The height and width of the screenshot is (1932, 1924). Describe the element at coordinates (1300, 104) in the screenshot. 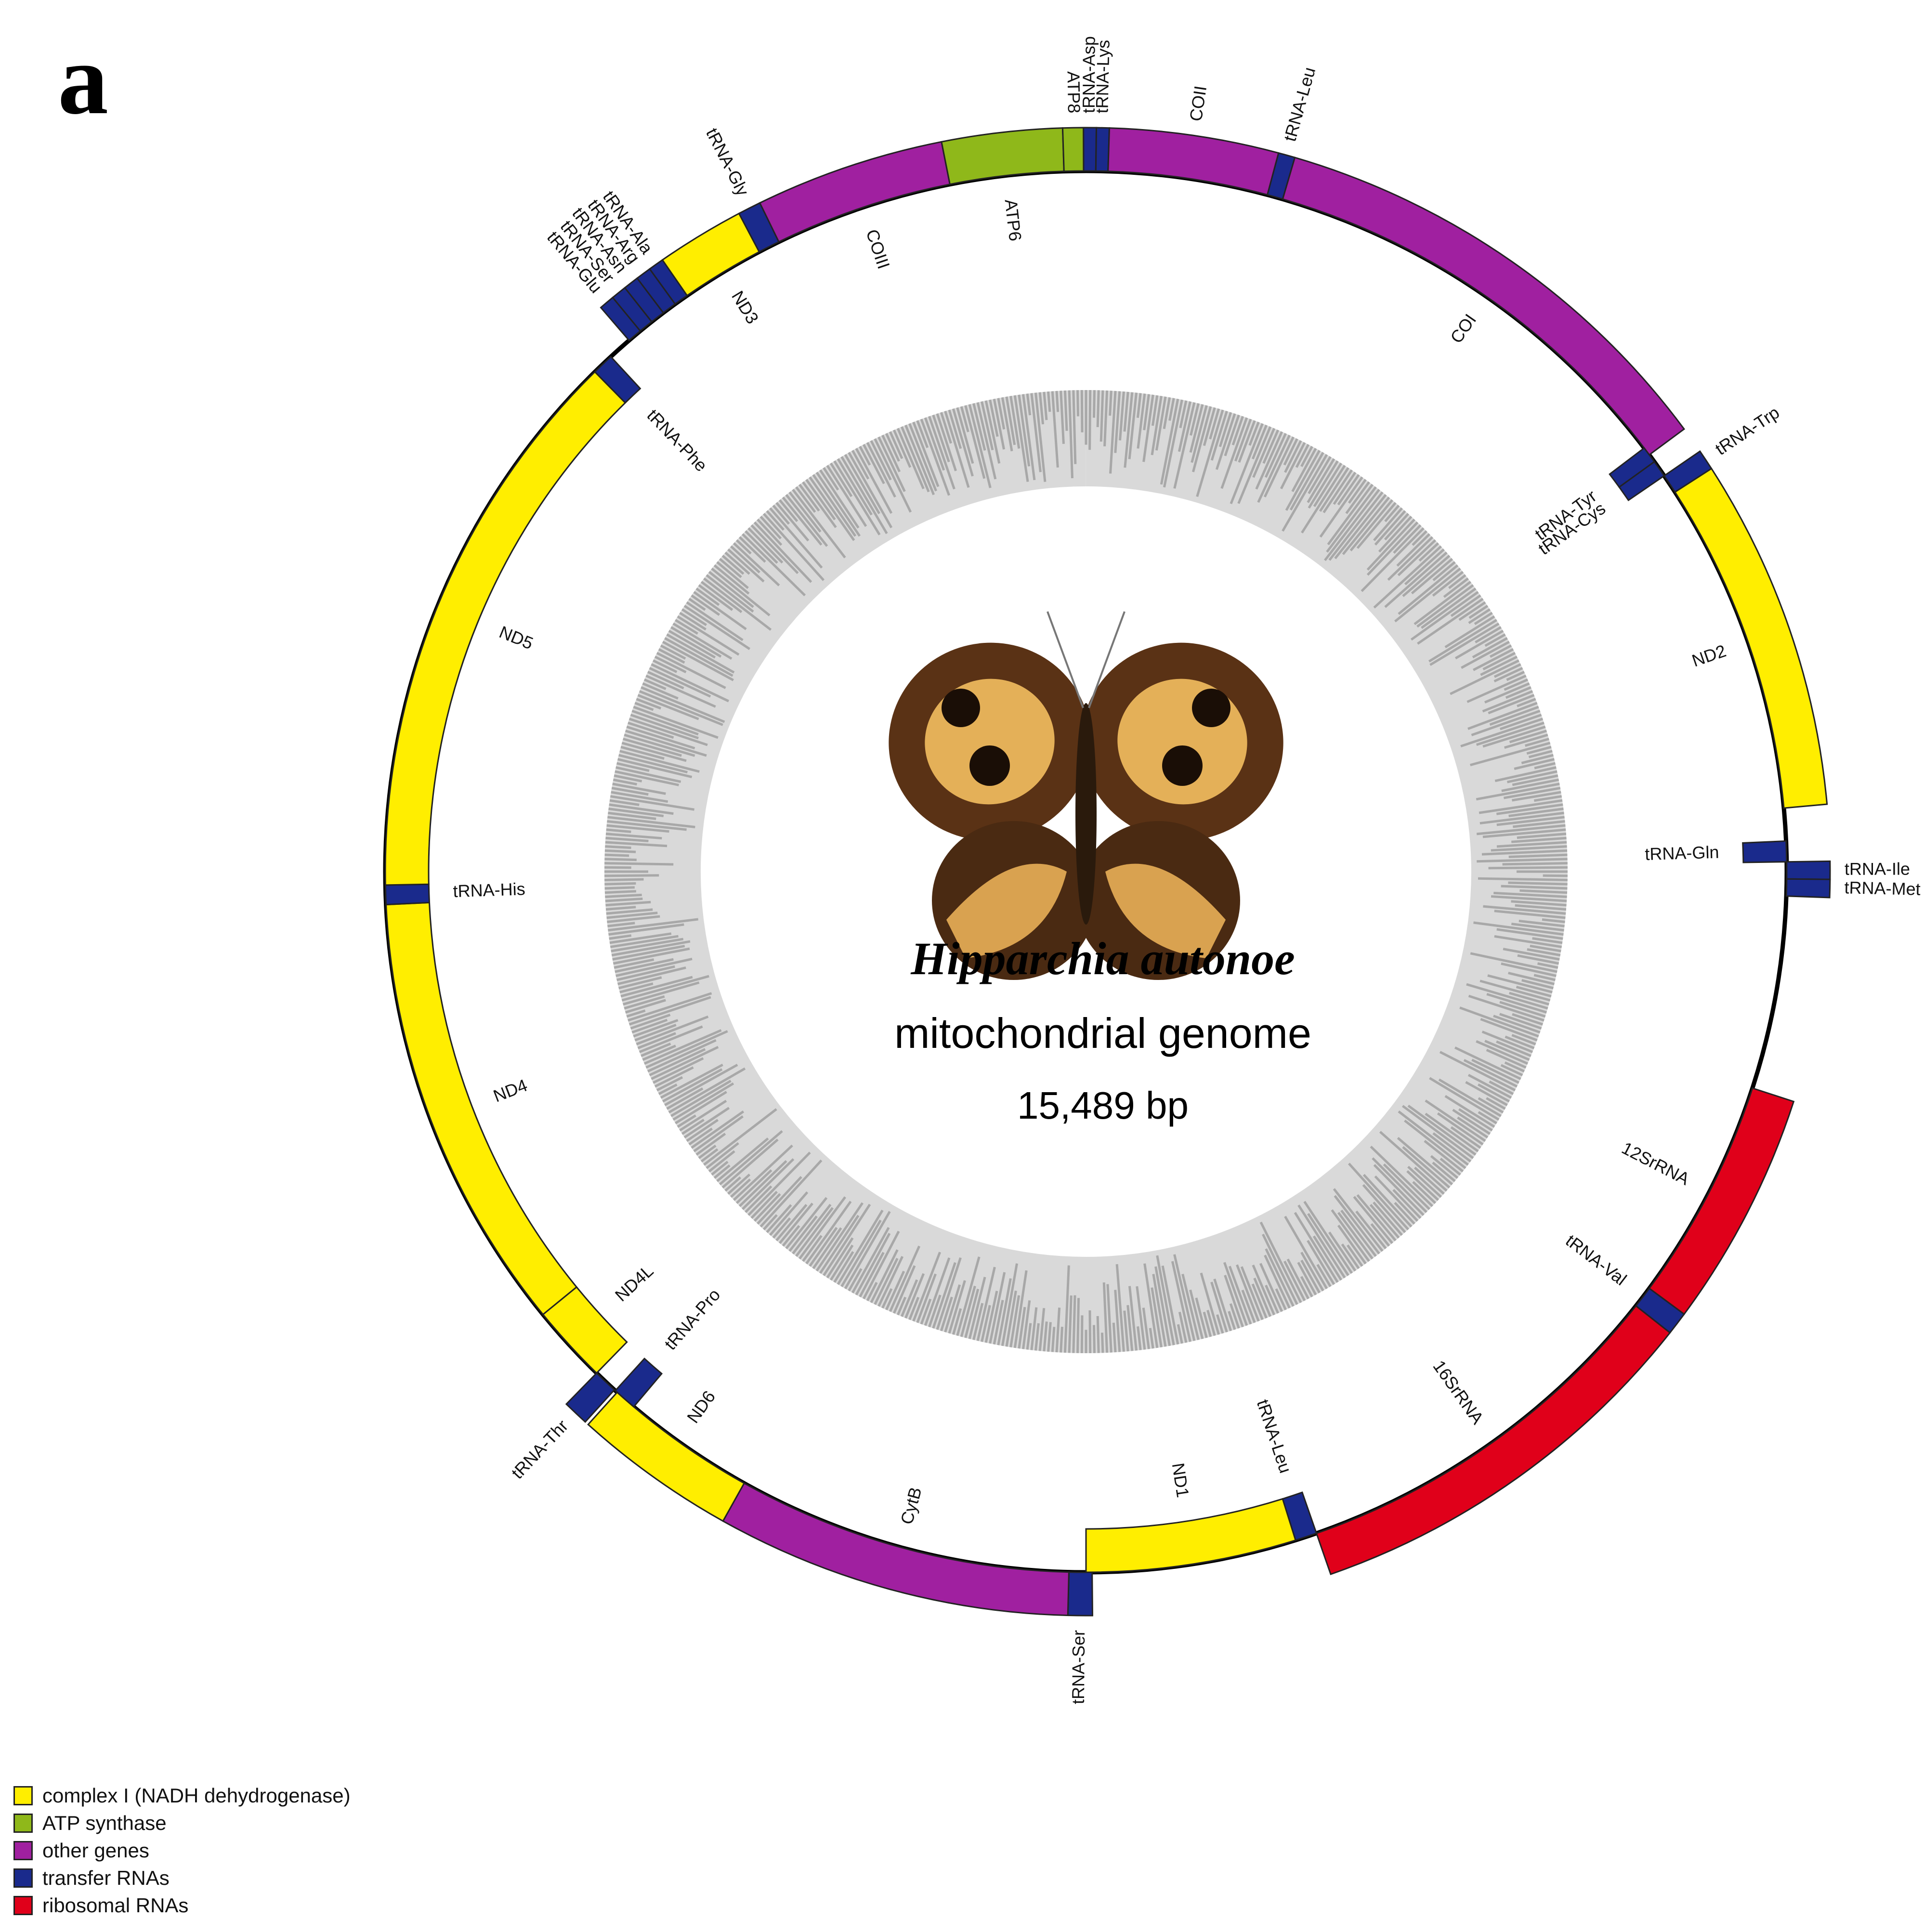

I see `gene-label: tRNA-Leu` at that location.